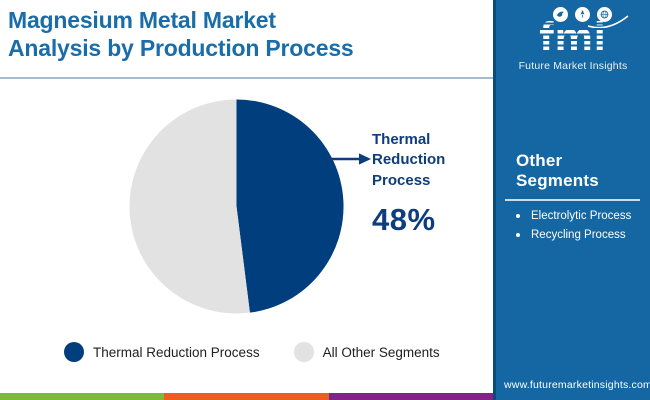 The image size is (650, 400). I want to click on brand-tagline: Future Market Insights, so click(573, 65).